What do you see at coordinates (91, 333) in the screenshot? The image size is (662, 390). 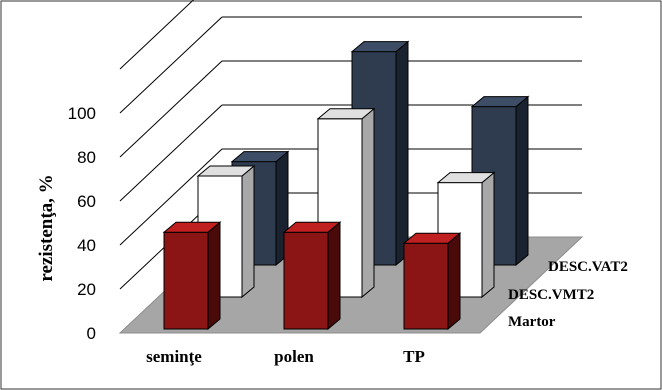 I see `y-tick-label: 0` at bounding box center [91, 333].